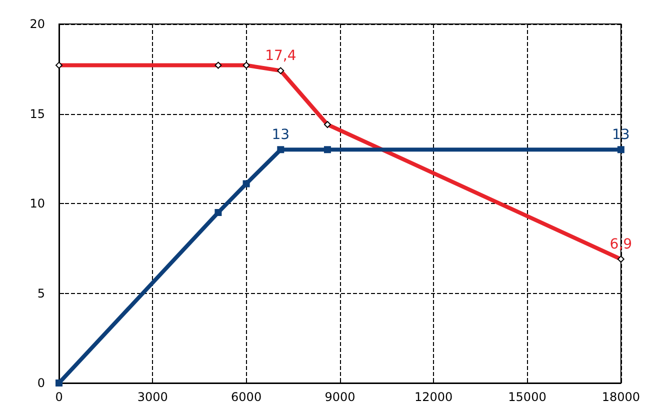  Describe the element at coordinates (433, 397) in the screenshot. I see `x-tick-label: 12000` at that location.